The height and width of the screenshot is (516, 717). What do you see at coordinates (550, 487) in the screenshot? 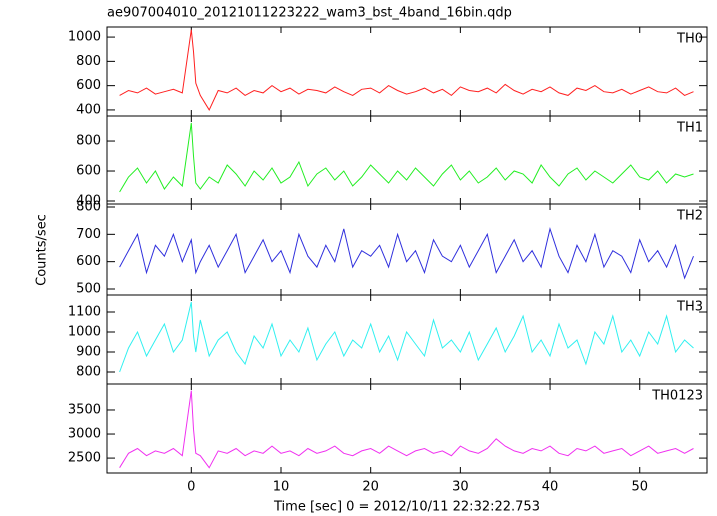
I see `x-tick-label: 40` at bounding box center [550, 487].